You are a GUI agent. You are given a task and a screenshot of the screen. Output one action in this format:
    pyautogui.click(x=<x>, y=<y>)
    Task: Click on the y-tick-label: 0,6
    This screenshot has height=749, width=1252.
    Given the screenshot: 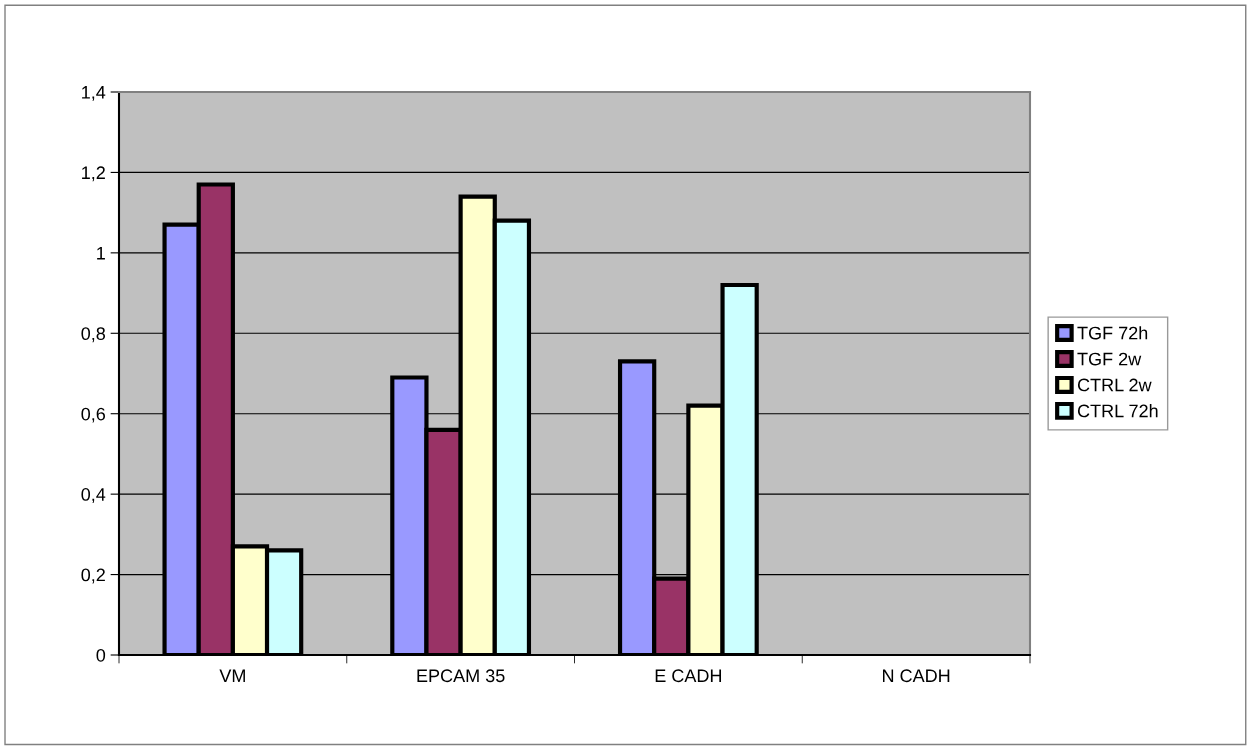 What is the action you would take?
    pyautogui.click(x=93, y=415)
    